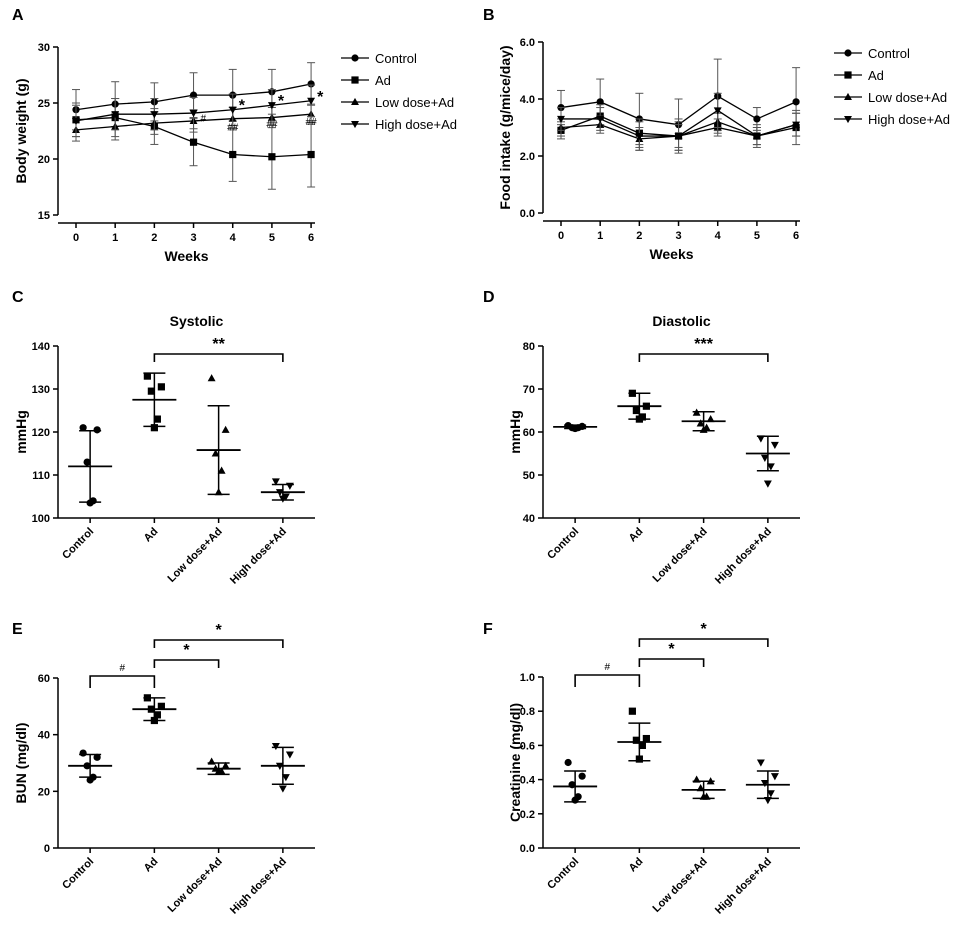  Describe the element at coordinates (44, 104) in the screenshot. I see `y-tick-label: 25` at that location.